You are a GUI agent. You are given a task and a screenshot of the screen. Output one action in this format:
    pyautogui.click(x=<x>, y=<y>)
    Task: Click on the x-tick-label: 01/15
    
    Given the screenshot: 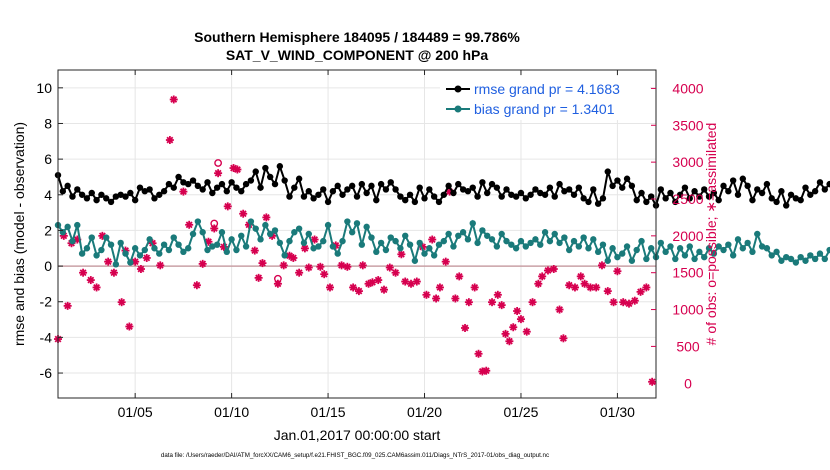 What is the action you would take?
    pyautogui.click(x=328, y=412)
    